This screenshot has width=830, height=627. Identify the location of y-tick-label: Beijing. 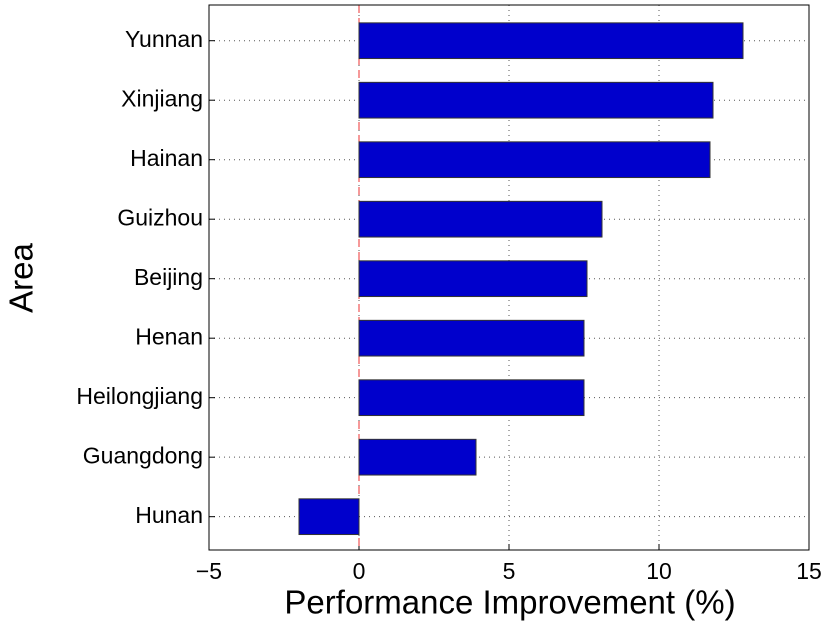
(168, 277).